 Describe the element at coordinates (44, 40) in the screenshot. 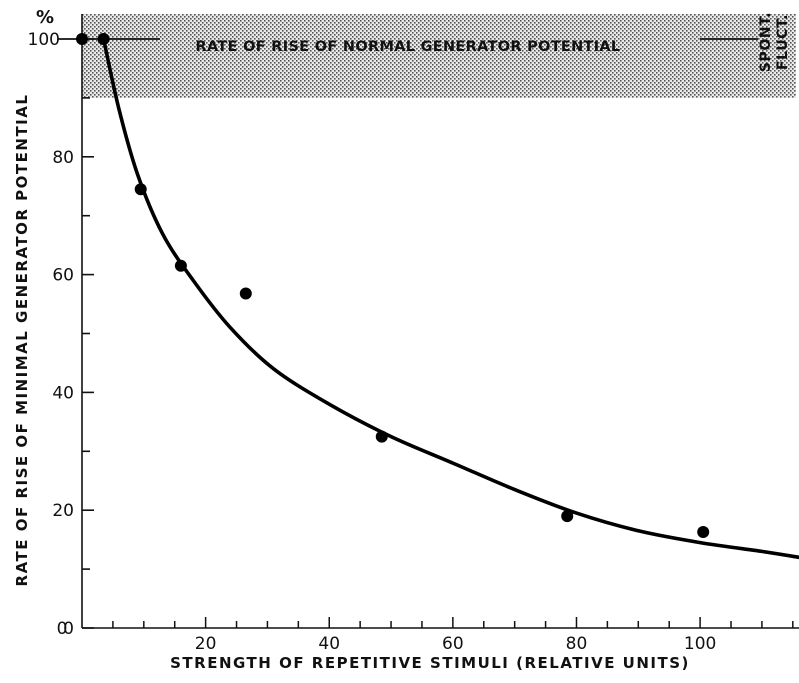

I see `y-tick-label: 100` at that location.